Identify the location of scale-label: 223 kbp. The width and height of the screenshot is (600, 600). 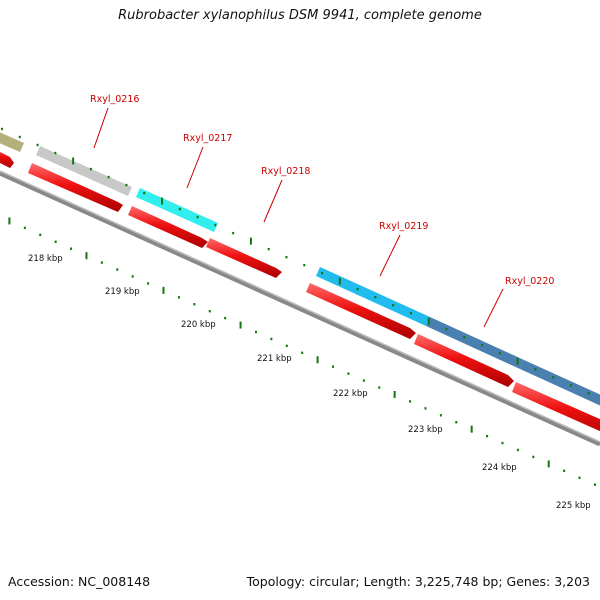
(425, 430).